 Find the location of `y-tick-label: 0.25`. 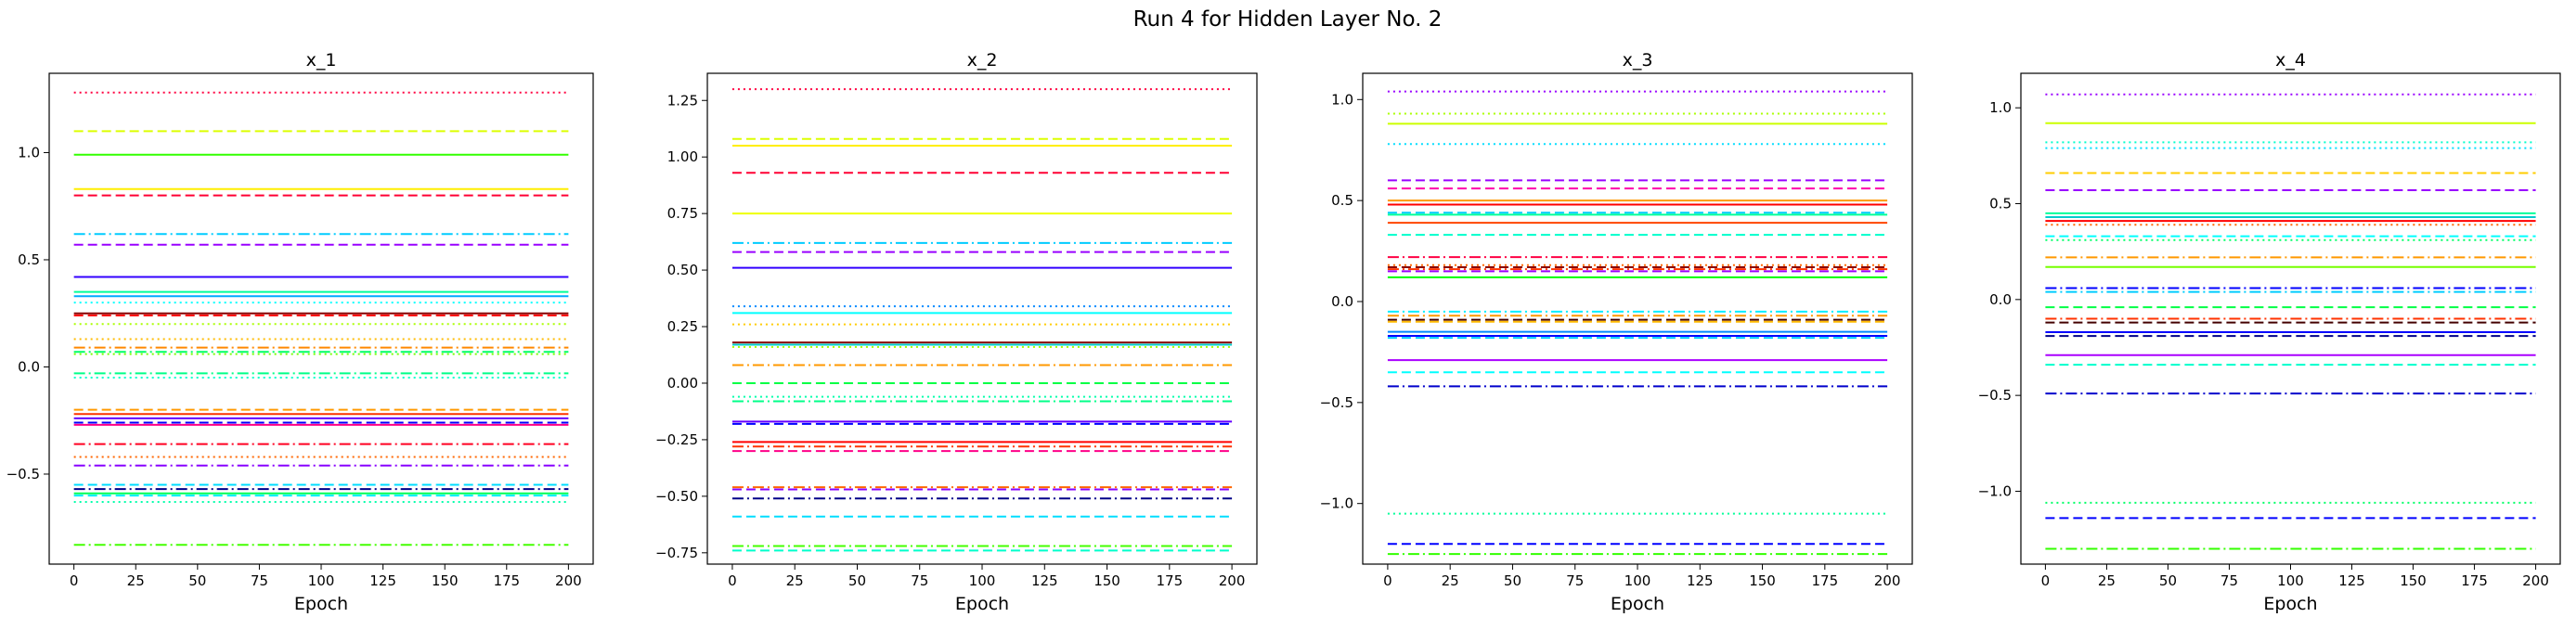

y-tick-label: 0.25 is located at coordinates (682, 326).